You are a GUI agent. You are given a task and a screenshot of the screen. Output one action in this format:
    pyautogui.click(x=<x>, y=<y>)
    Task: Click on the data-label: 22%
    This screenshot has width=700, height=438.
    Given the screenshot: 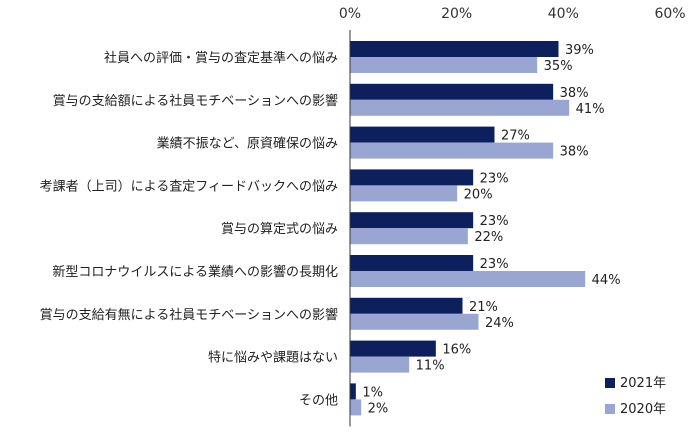 What is the action you would take?
    pyautogui.click(x=488, y=237)
    